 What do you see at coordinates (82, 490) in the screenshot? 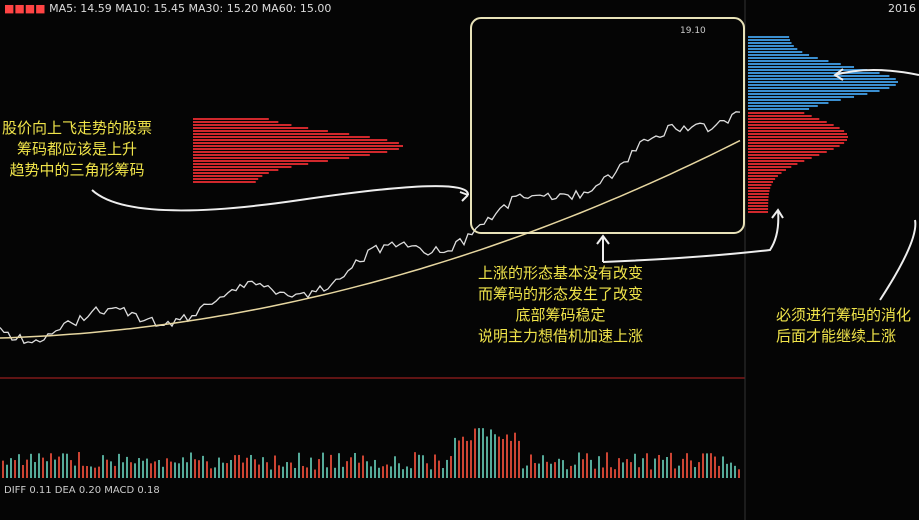
I see `macd-header: DIFF 0.11 DEA 0.20 MACD 0.18` at bounding box center [82, 490].